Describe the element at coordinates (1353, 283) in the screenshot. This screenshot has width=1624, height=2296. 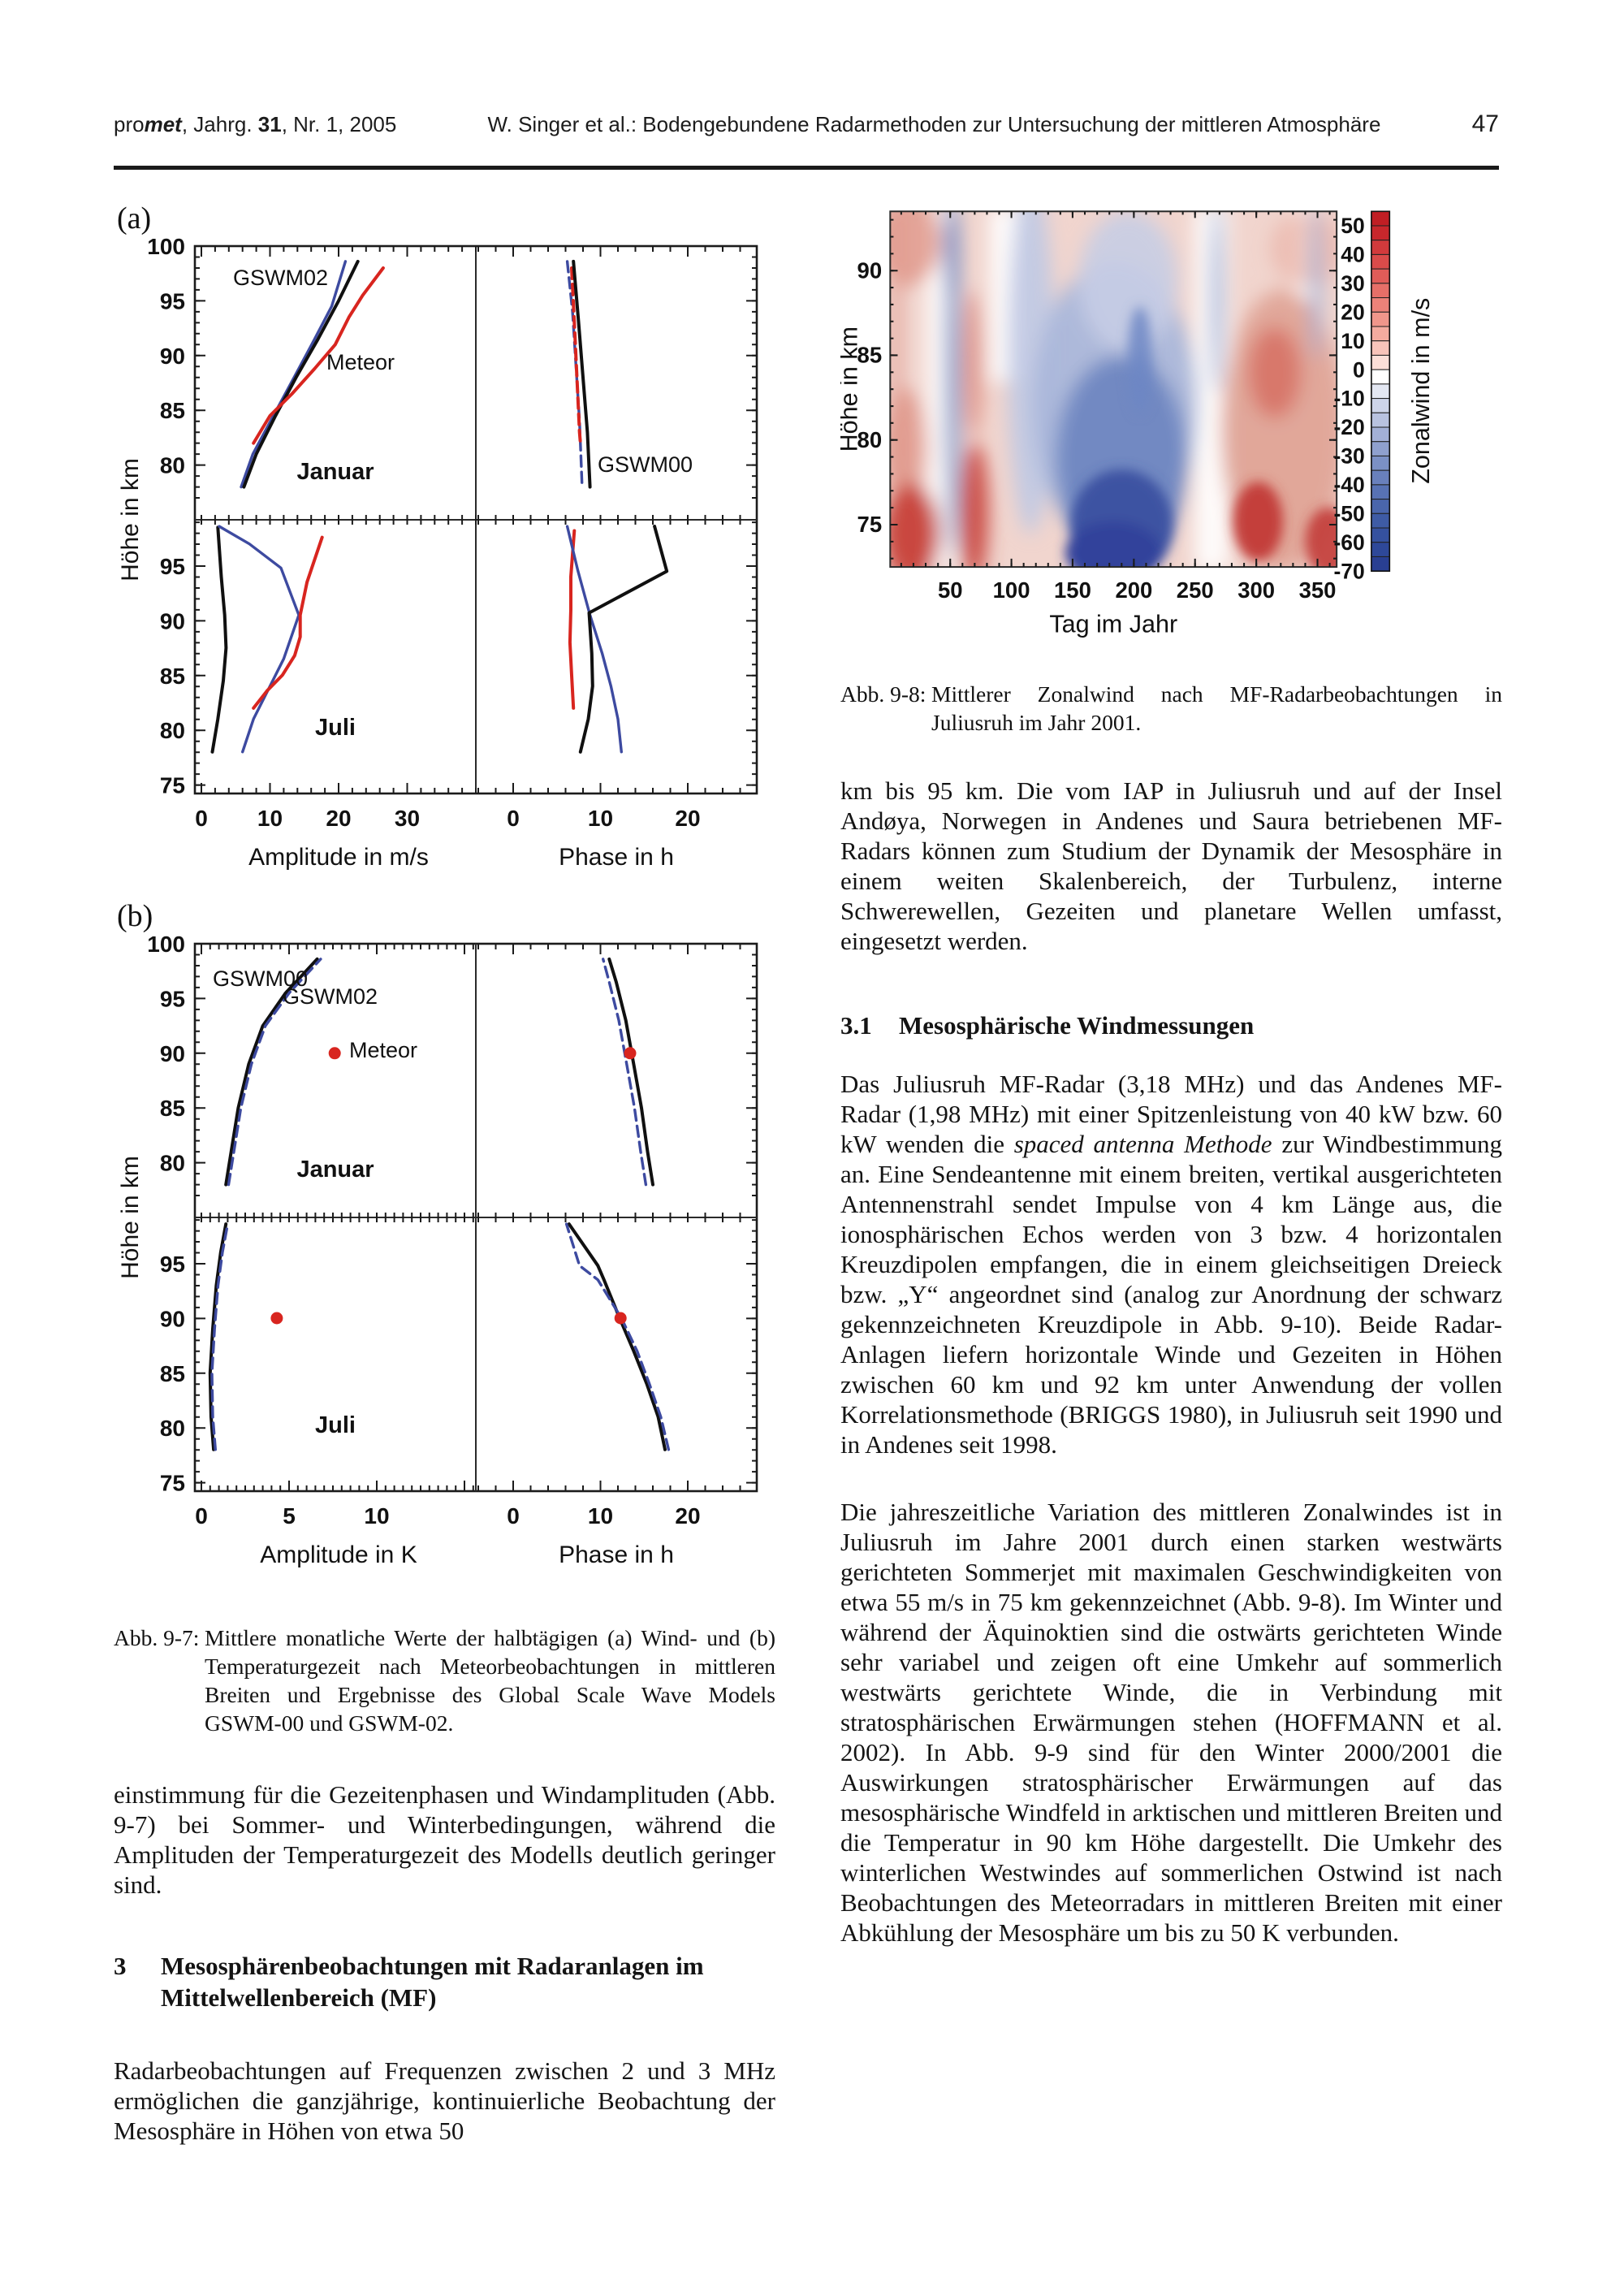
I see `tick-label: 30` at that location.